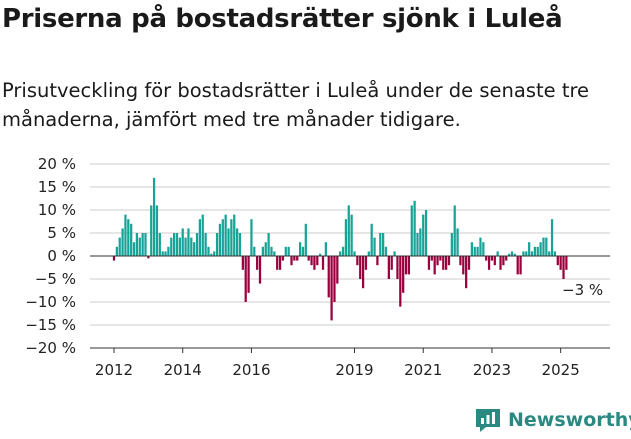 The width and height of the screenshot is (631, 439). I want to click on brand-name: Newsworthy, so click(569, 420).